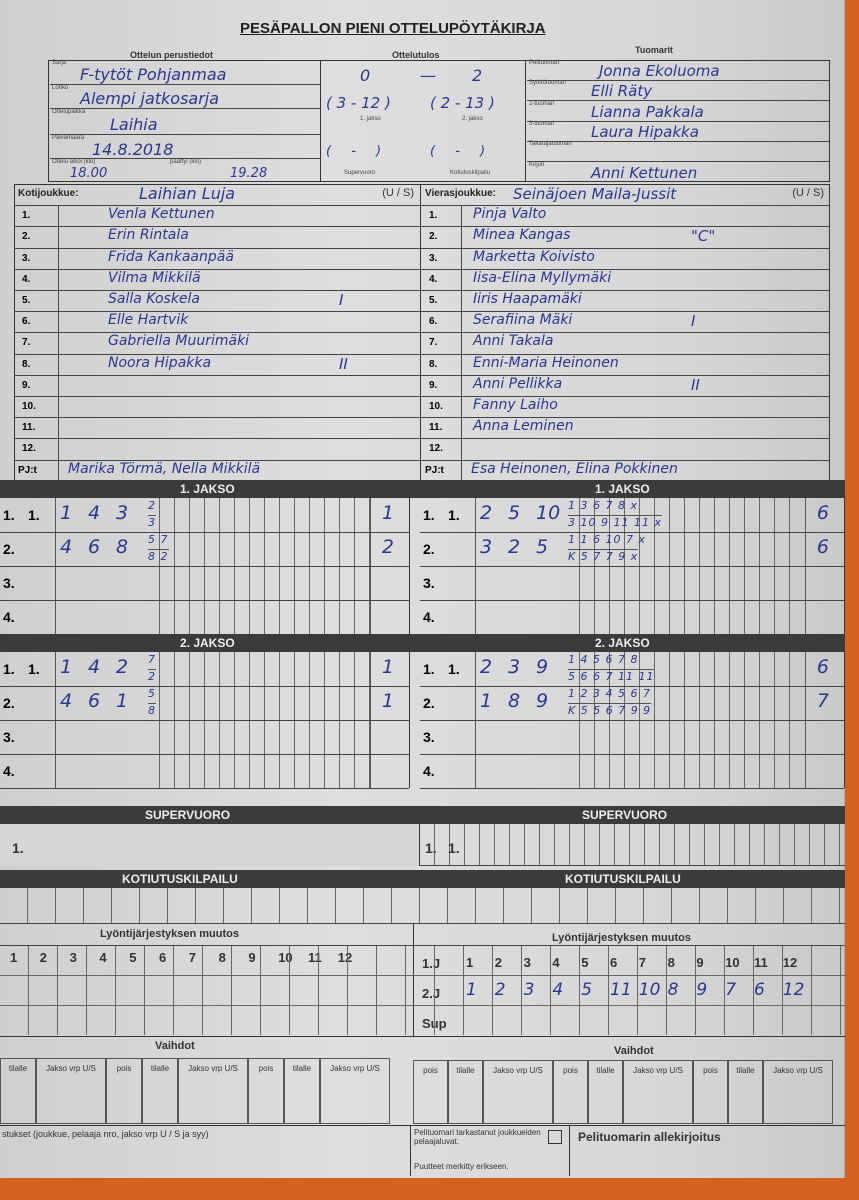 Image resolution: width=859 pixels, height=1200 pixels. I want to click on venue-label: Ottelupaikka, so click(69, 112).